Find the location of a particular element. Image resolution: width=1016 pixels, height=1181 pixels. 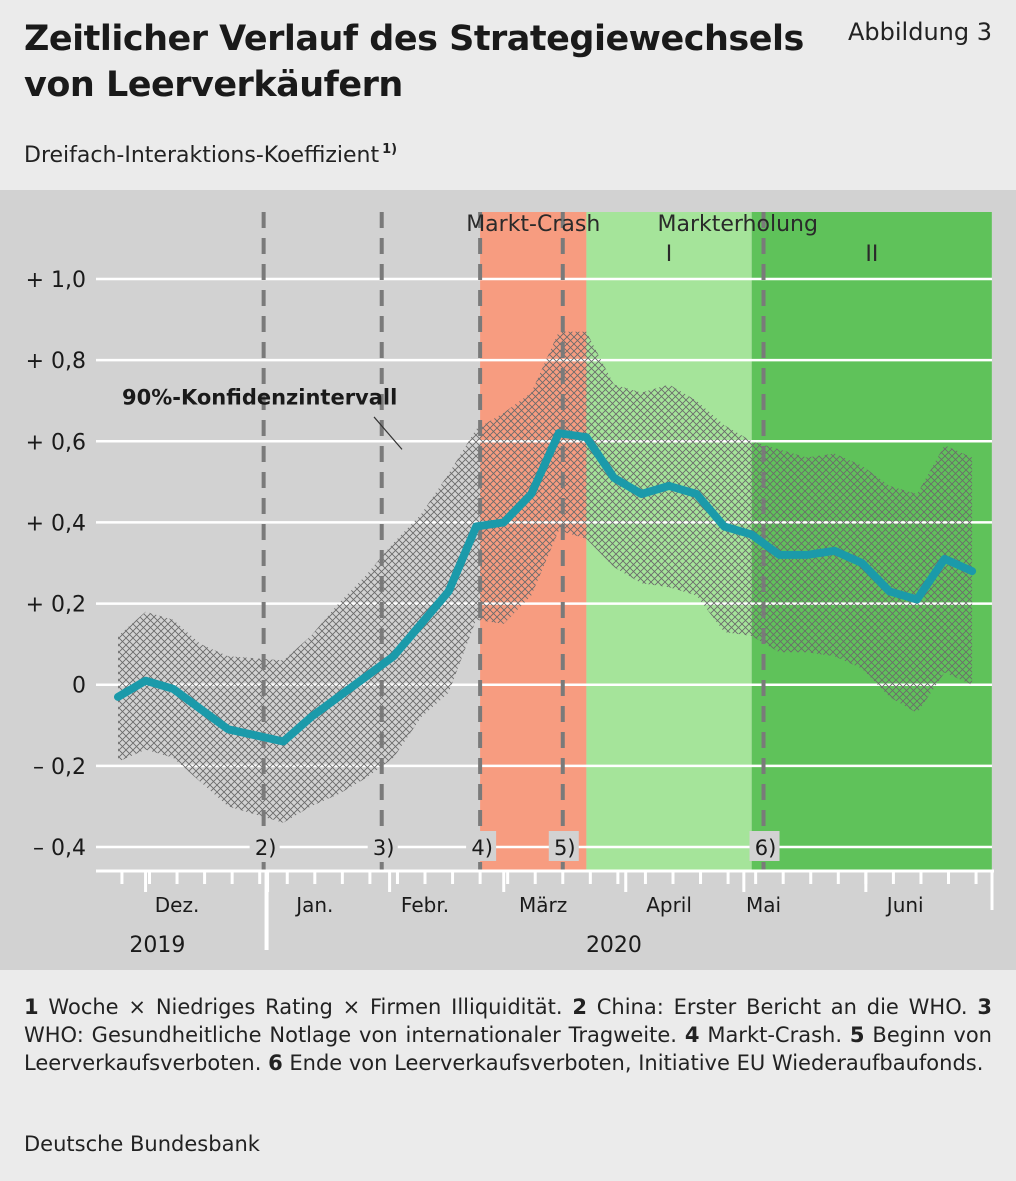

title-line-1: Zeitlicher Verlauf des Strategiewechsels is located at coordinates (414, 39).